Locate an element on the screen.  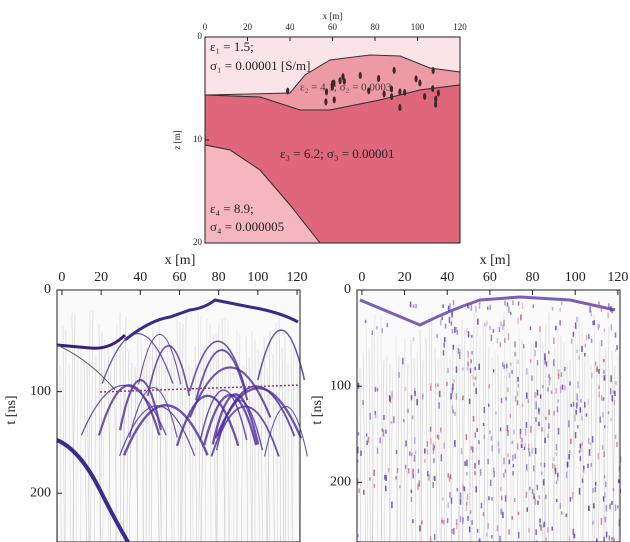
direct-wave is located at coordinates (91, 341).